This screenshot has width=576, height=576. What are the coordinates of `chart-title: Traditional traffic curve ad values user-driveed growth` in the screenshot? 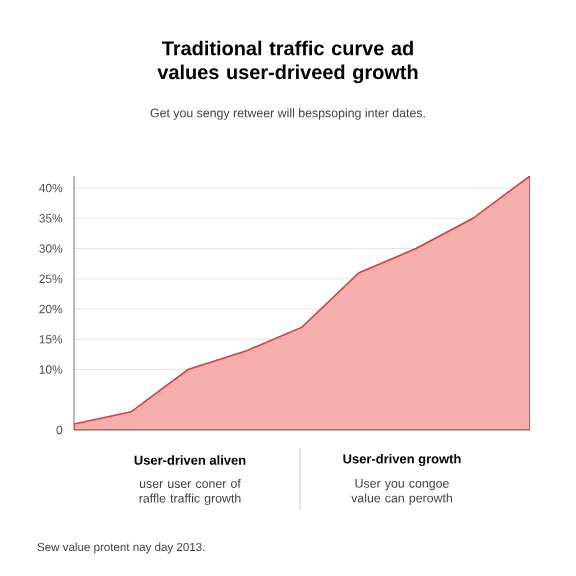 It's located at (287, 62).